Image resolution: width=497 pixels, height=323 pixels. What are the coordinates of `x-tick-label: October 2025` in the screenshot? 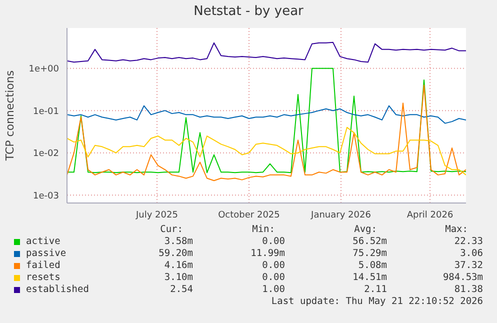 It's located at (249, 215).